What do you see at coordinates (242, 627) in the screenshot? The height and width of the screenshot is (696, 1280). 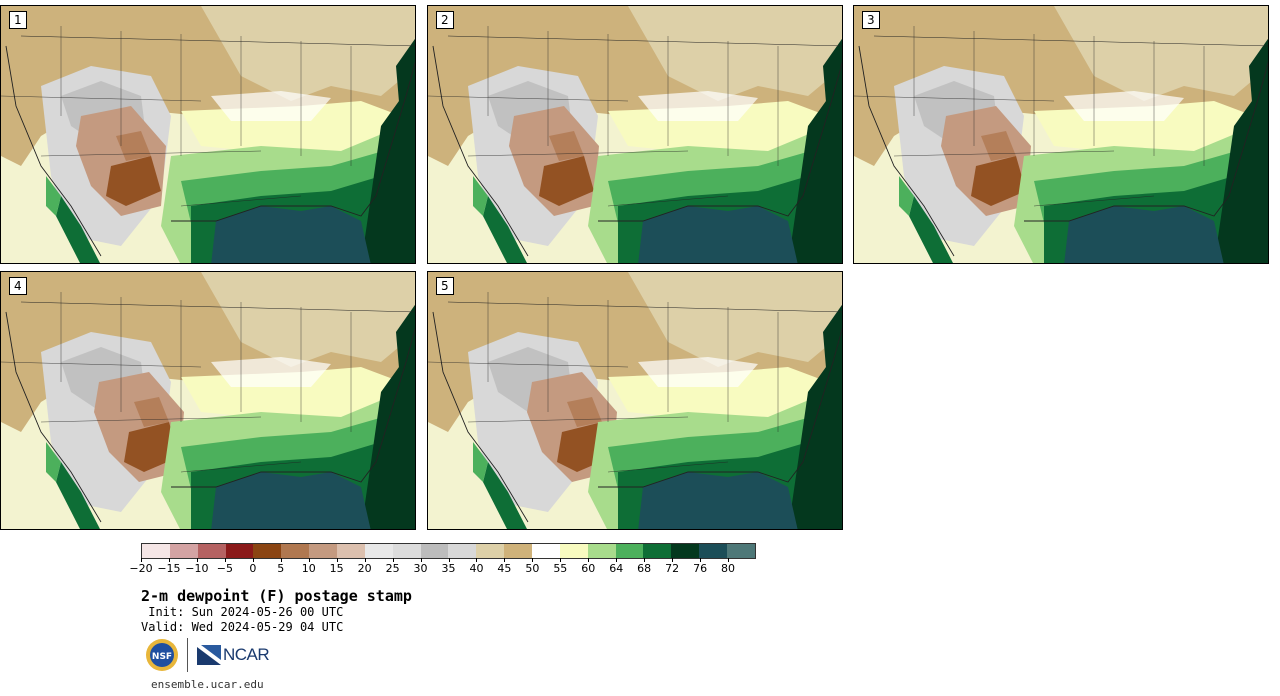 I see `valid-time: Valid: Wed 2024-05-29 04 UTC` at bounding box center [242, 627].